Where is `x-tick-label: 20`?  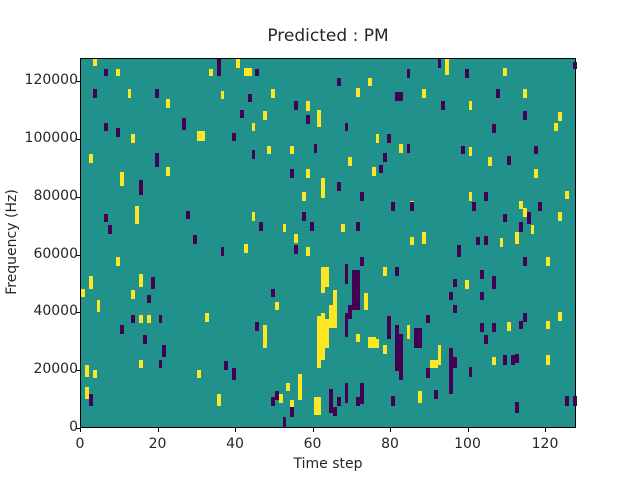 x-tick-label: 20 is located at coordinates (157, 444).